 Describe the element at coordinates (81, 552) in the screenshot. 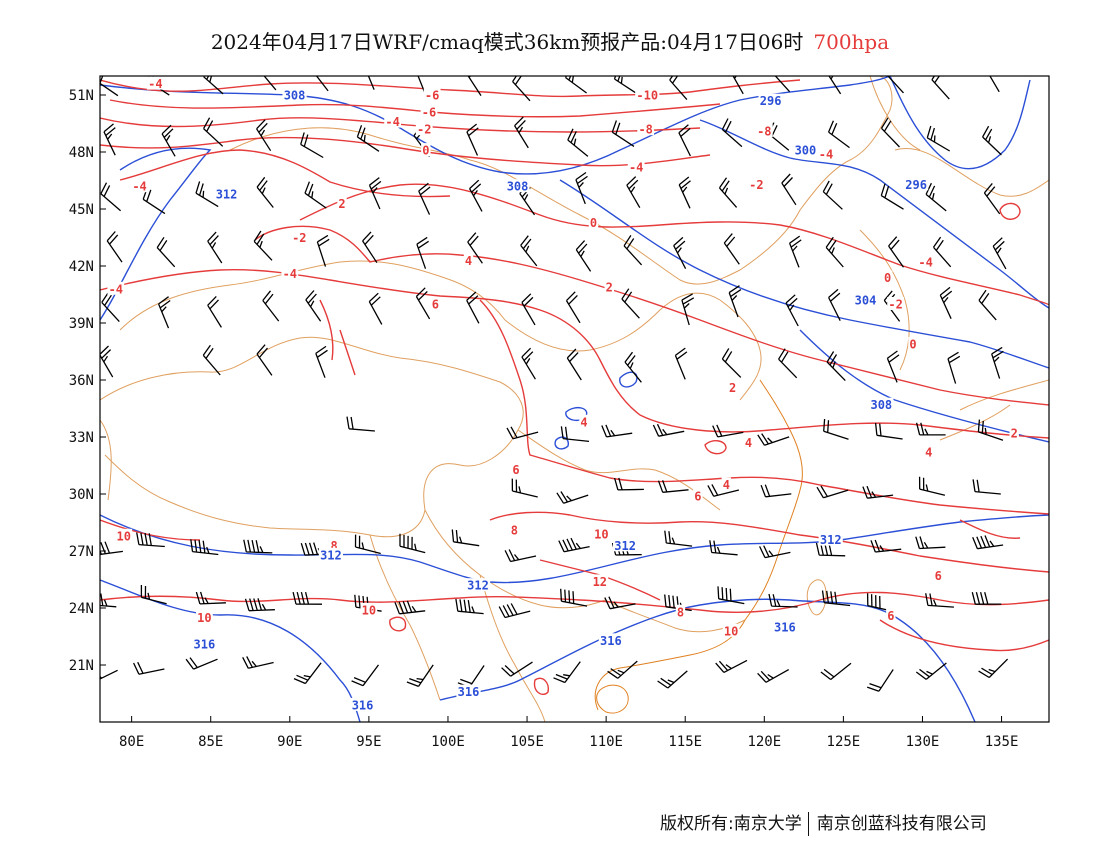

I see `lat-tick-label: 27N` at that location.